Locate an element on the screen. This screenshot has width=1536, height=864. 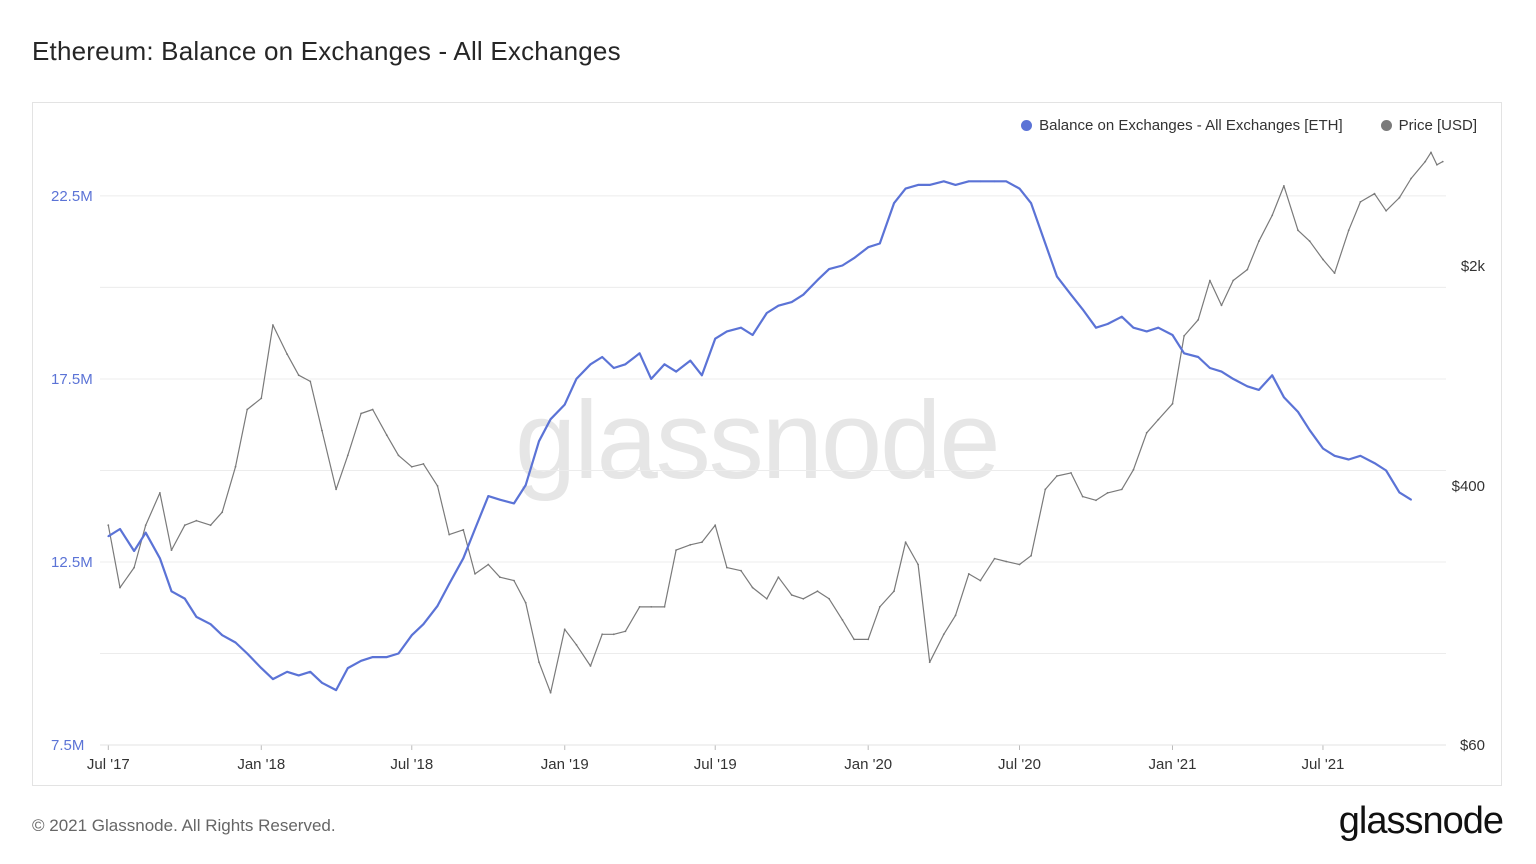
legend-label-price: Price [USD] is located at coordinates (1437, 125).